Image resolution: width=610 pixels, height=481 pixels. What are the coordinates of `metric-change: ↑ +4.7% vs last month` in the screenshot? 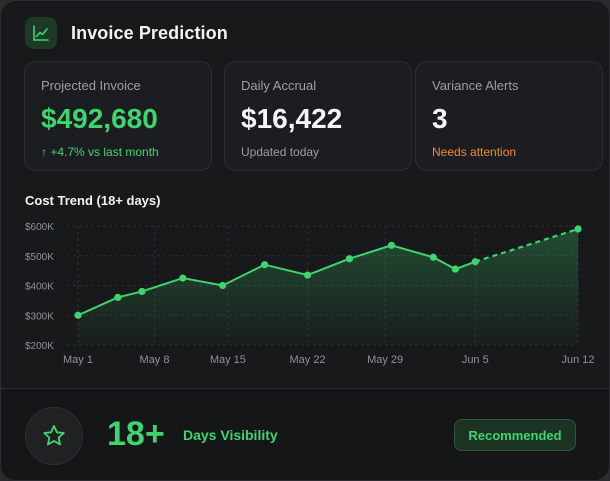 It's located at (100, 152).